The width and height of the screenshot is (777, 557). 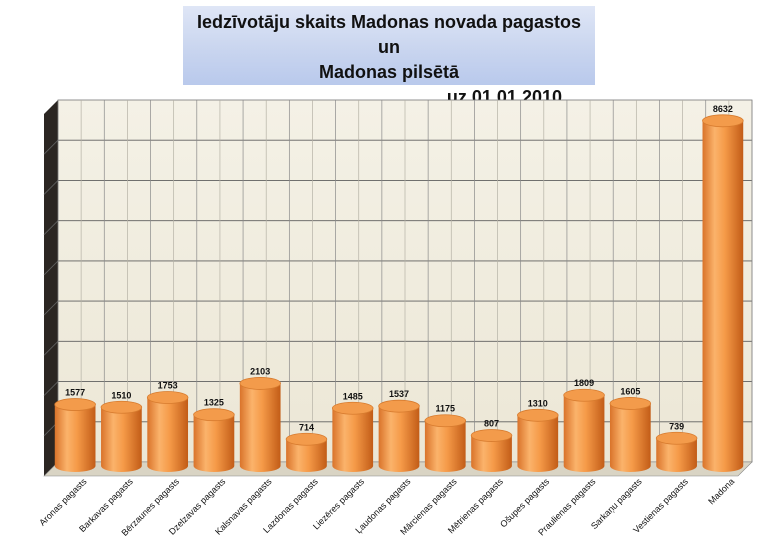 I want to click on value-label: 1310, so click(x=538, y=403).